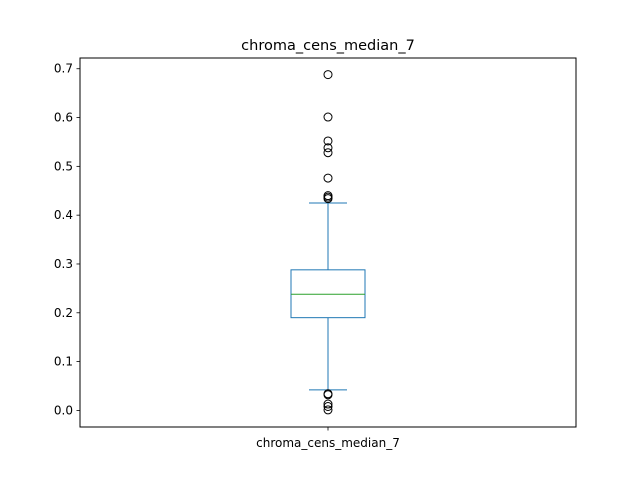 The image size is (640, 480). I want to click on y-axis: 0.0 0.1 0.2 0.3 0.4 0.5 0.6 0.7, so click(67, 239).